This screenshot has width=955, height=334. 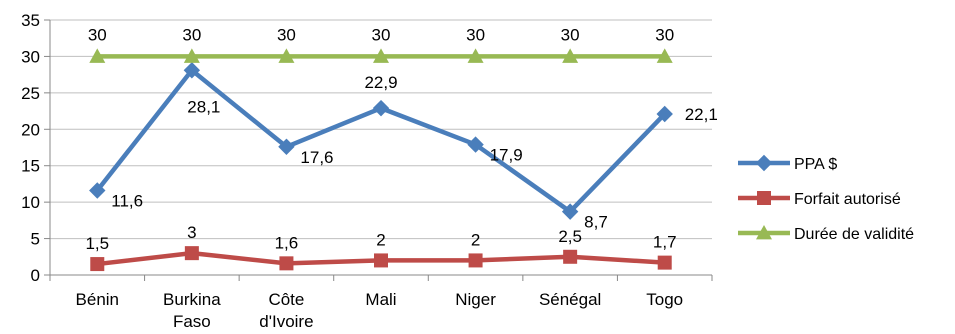 I want to click on y-tick-labels: 0 5 10 15 20 25 30 35, so click(x=30, y=148).